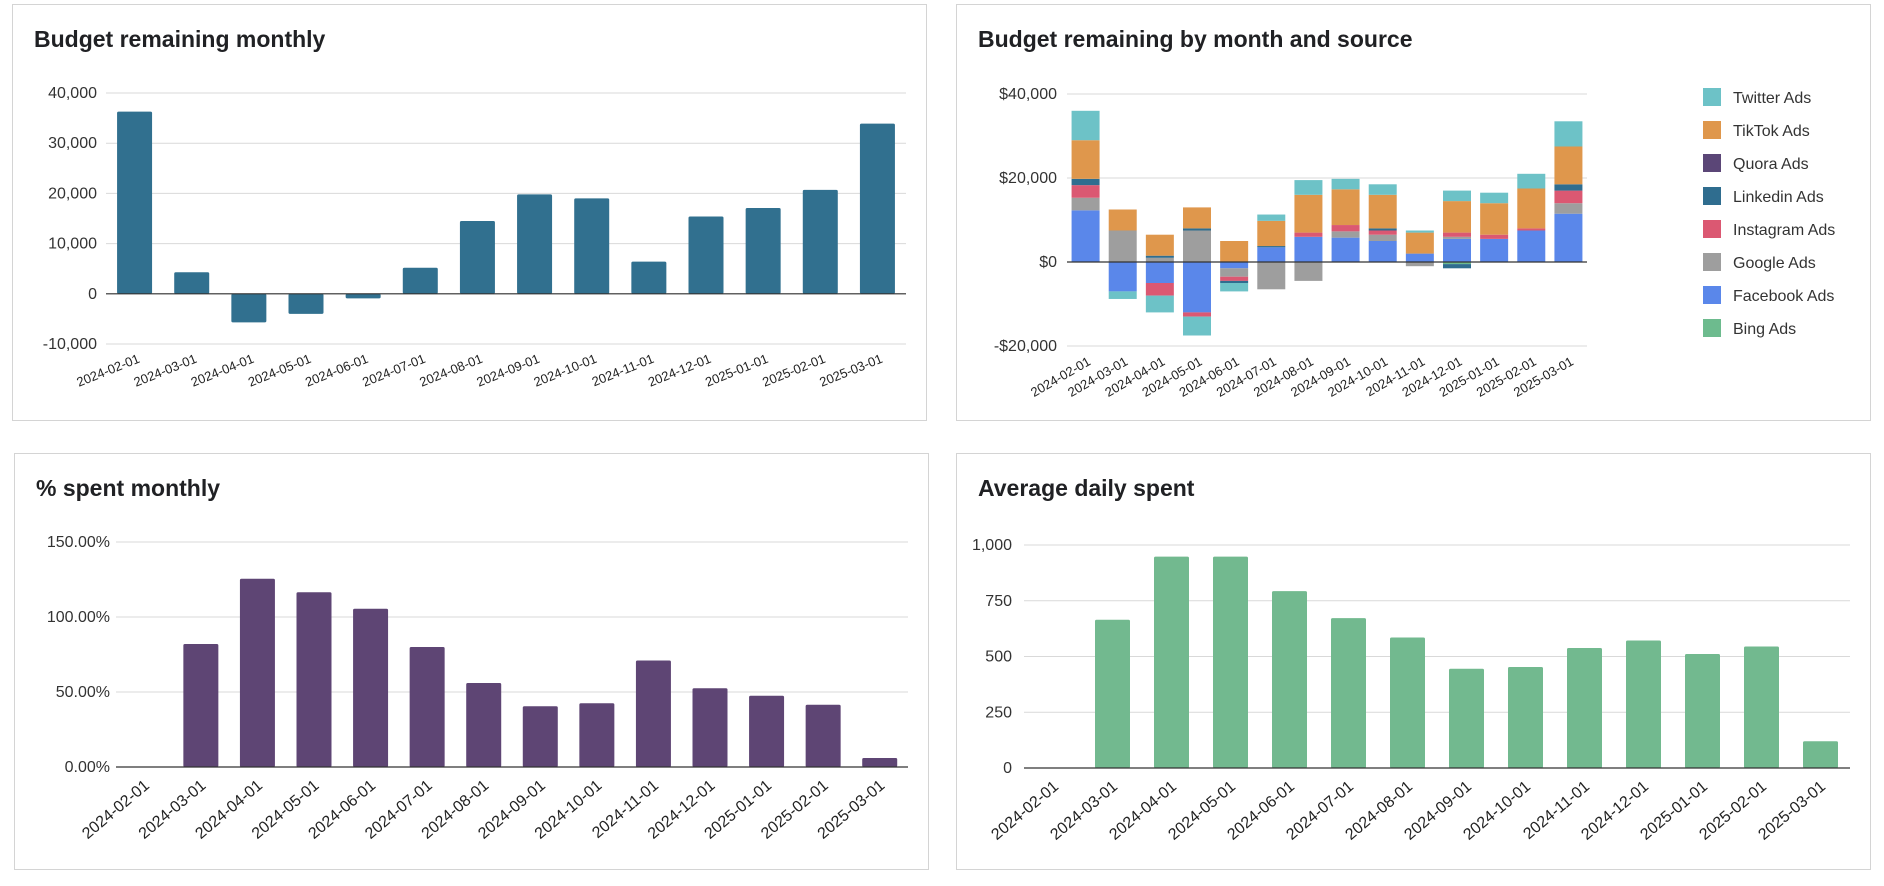  Describe the element at coordinates (1086, 488) in the screenshot. I see `chart-title: Average daily spent` at that location.